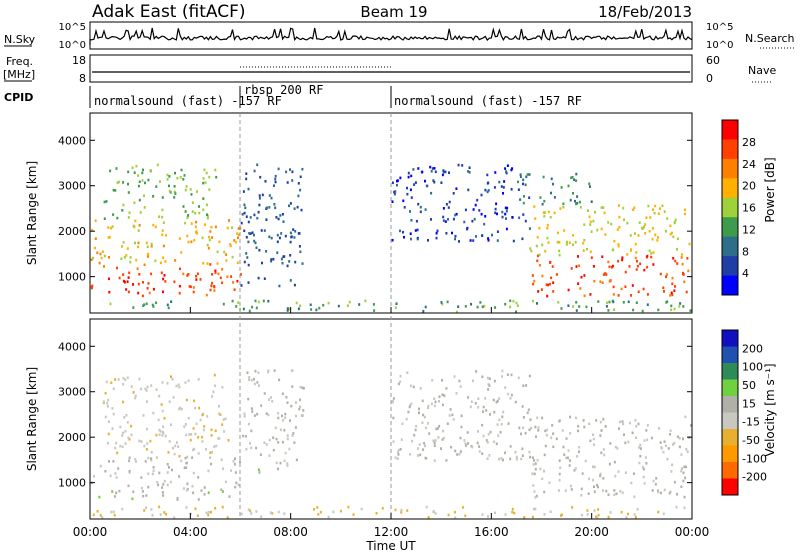  What do you see at coordinates (745, 251) in the screenshot?
I see `cbar-tick-label: 8` at bounding box center [745, 251].